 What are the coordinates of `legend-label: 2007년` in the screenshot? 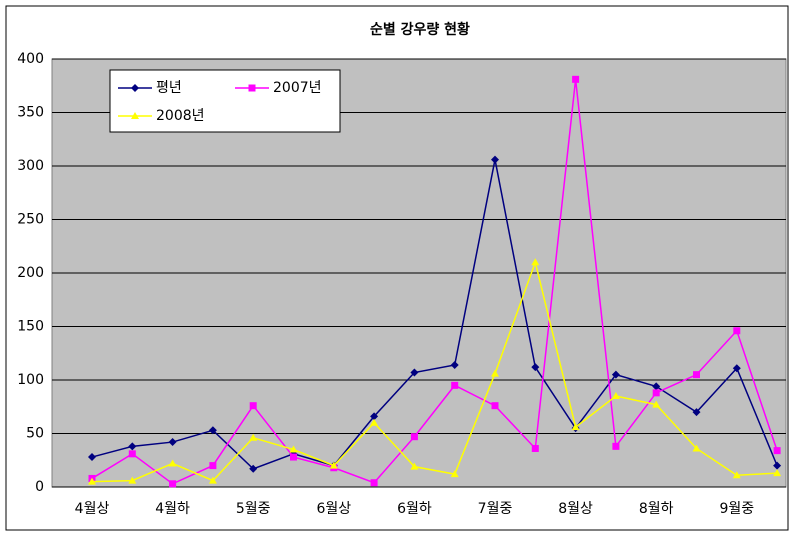 It's located at (297, 88).